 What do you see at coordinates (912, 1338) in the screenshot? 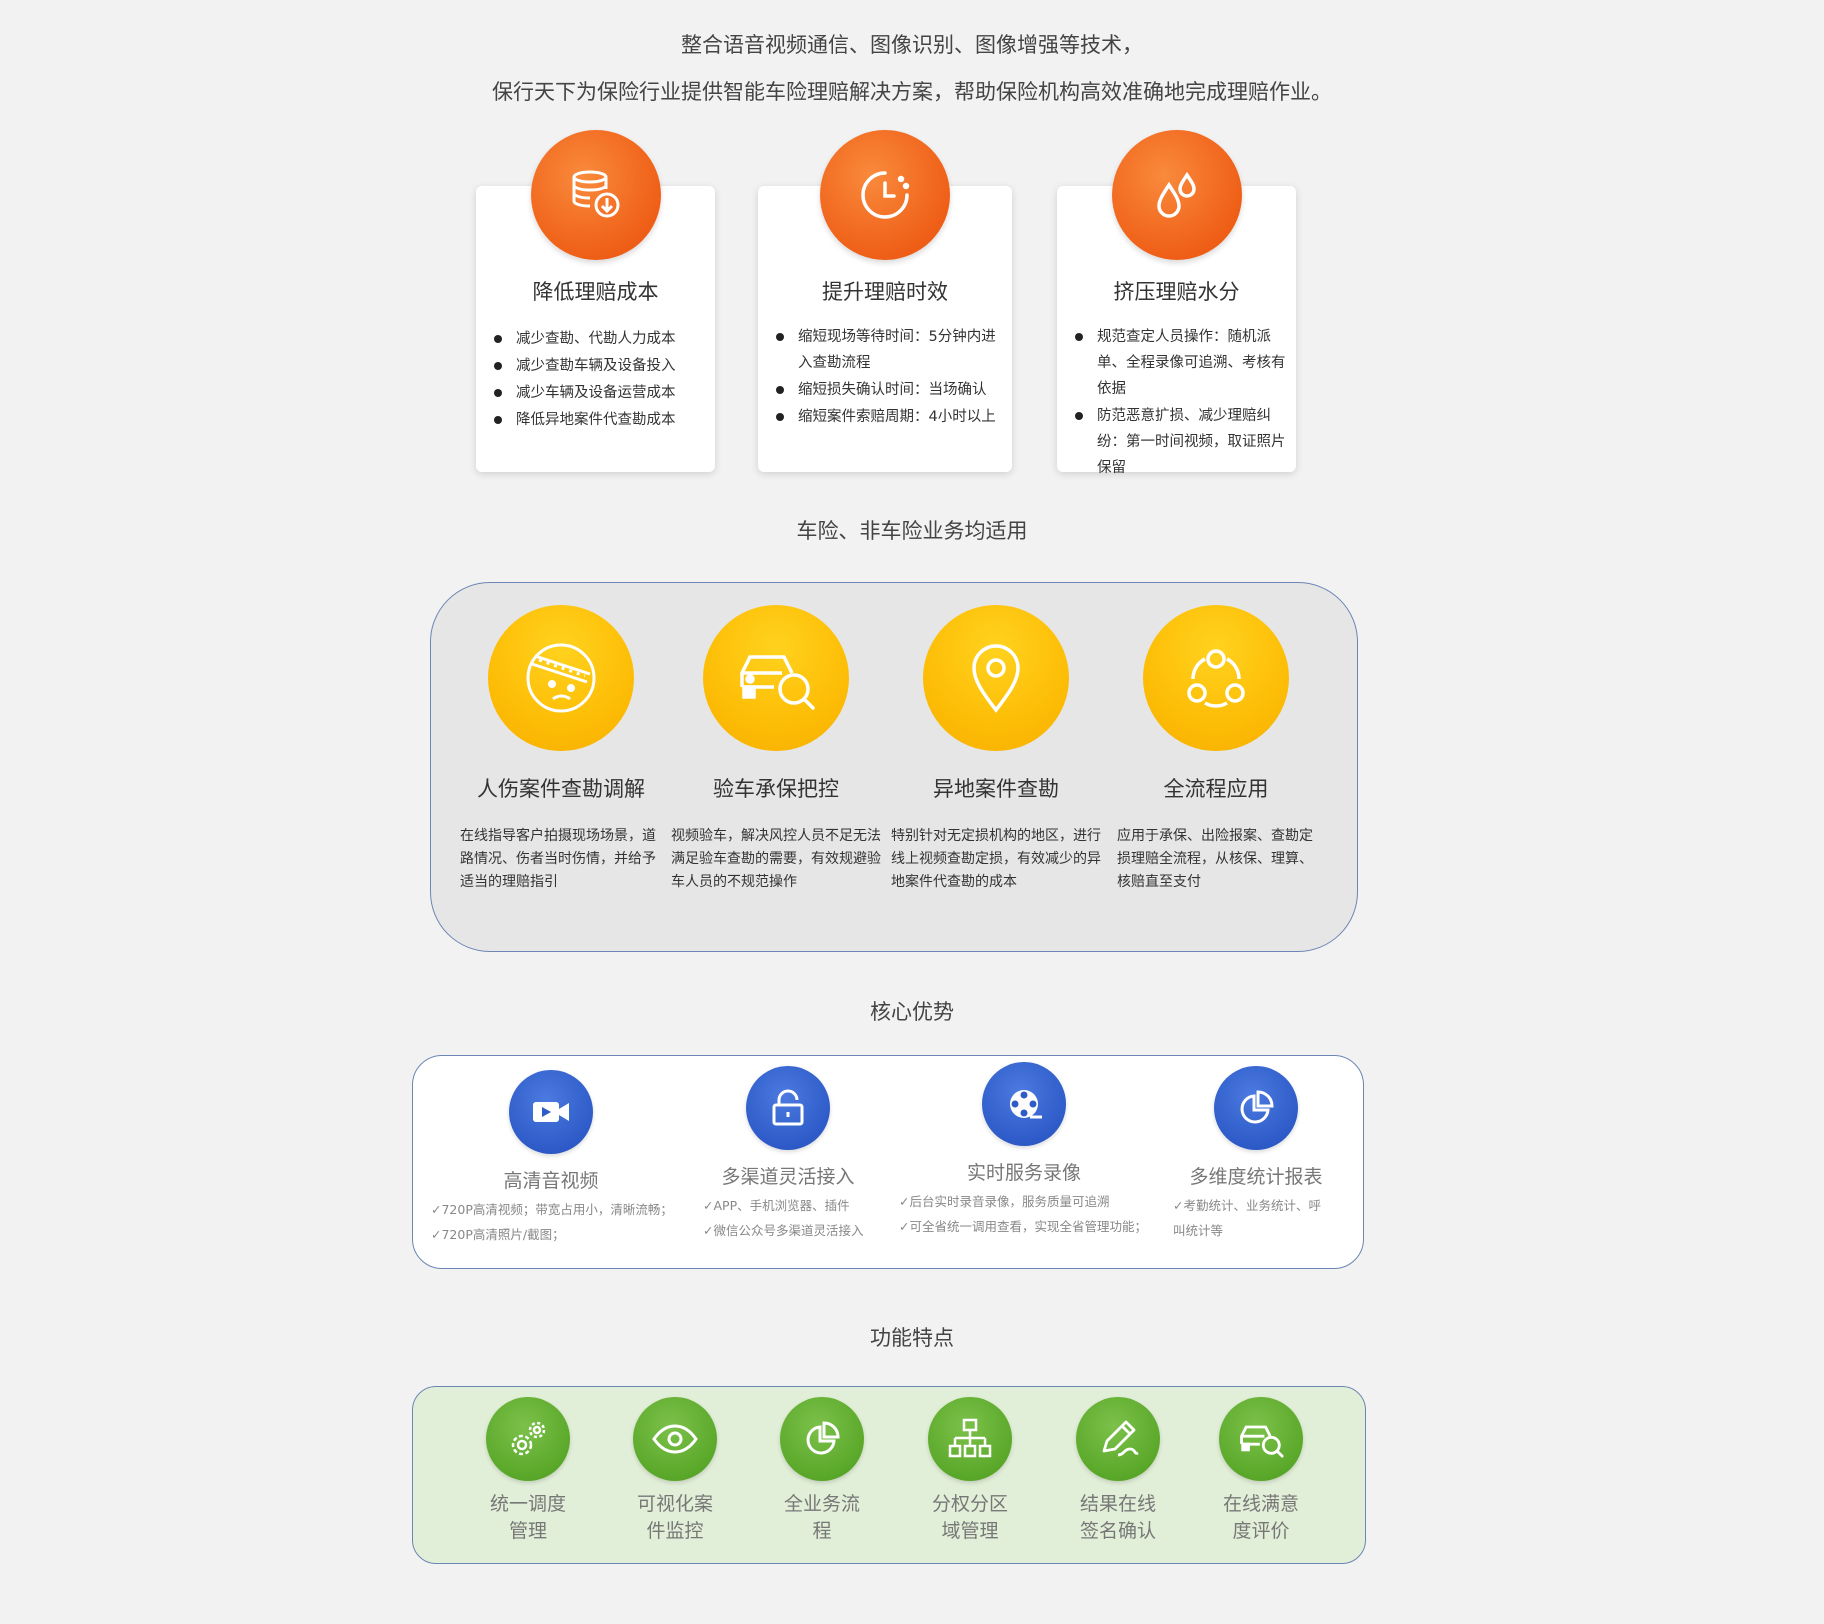
I see `features-title: 功能特点` at bounding box center [912, 1338].